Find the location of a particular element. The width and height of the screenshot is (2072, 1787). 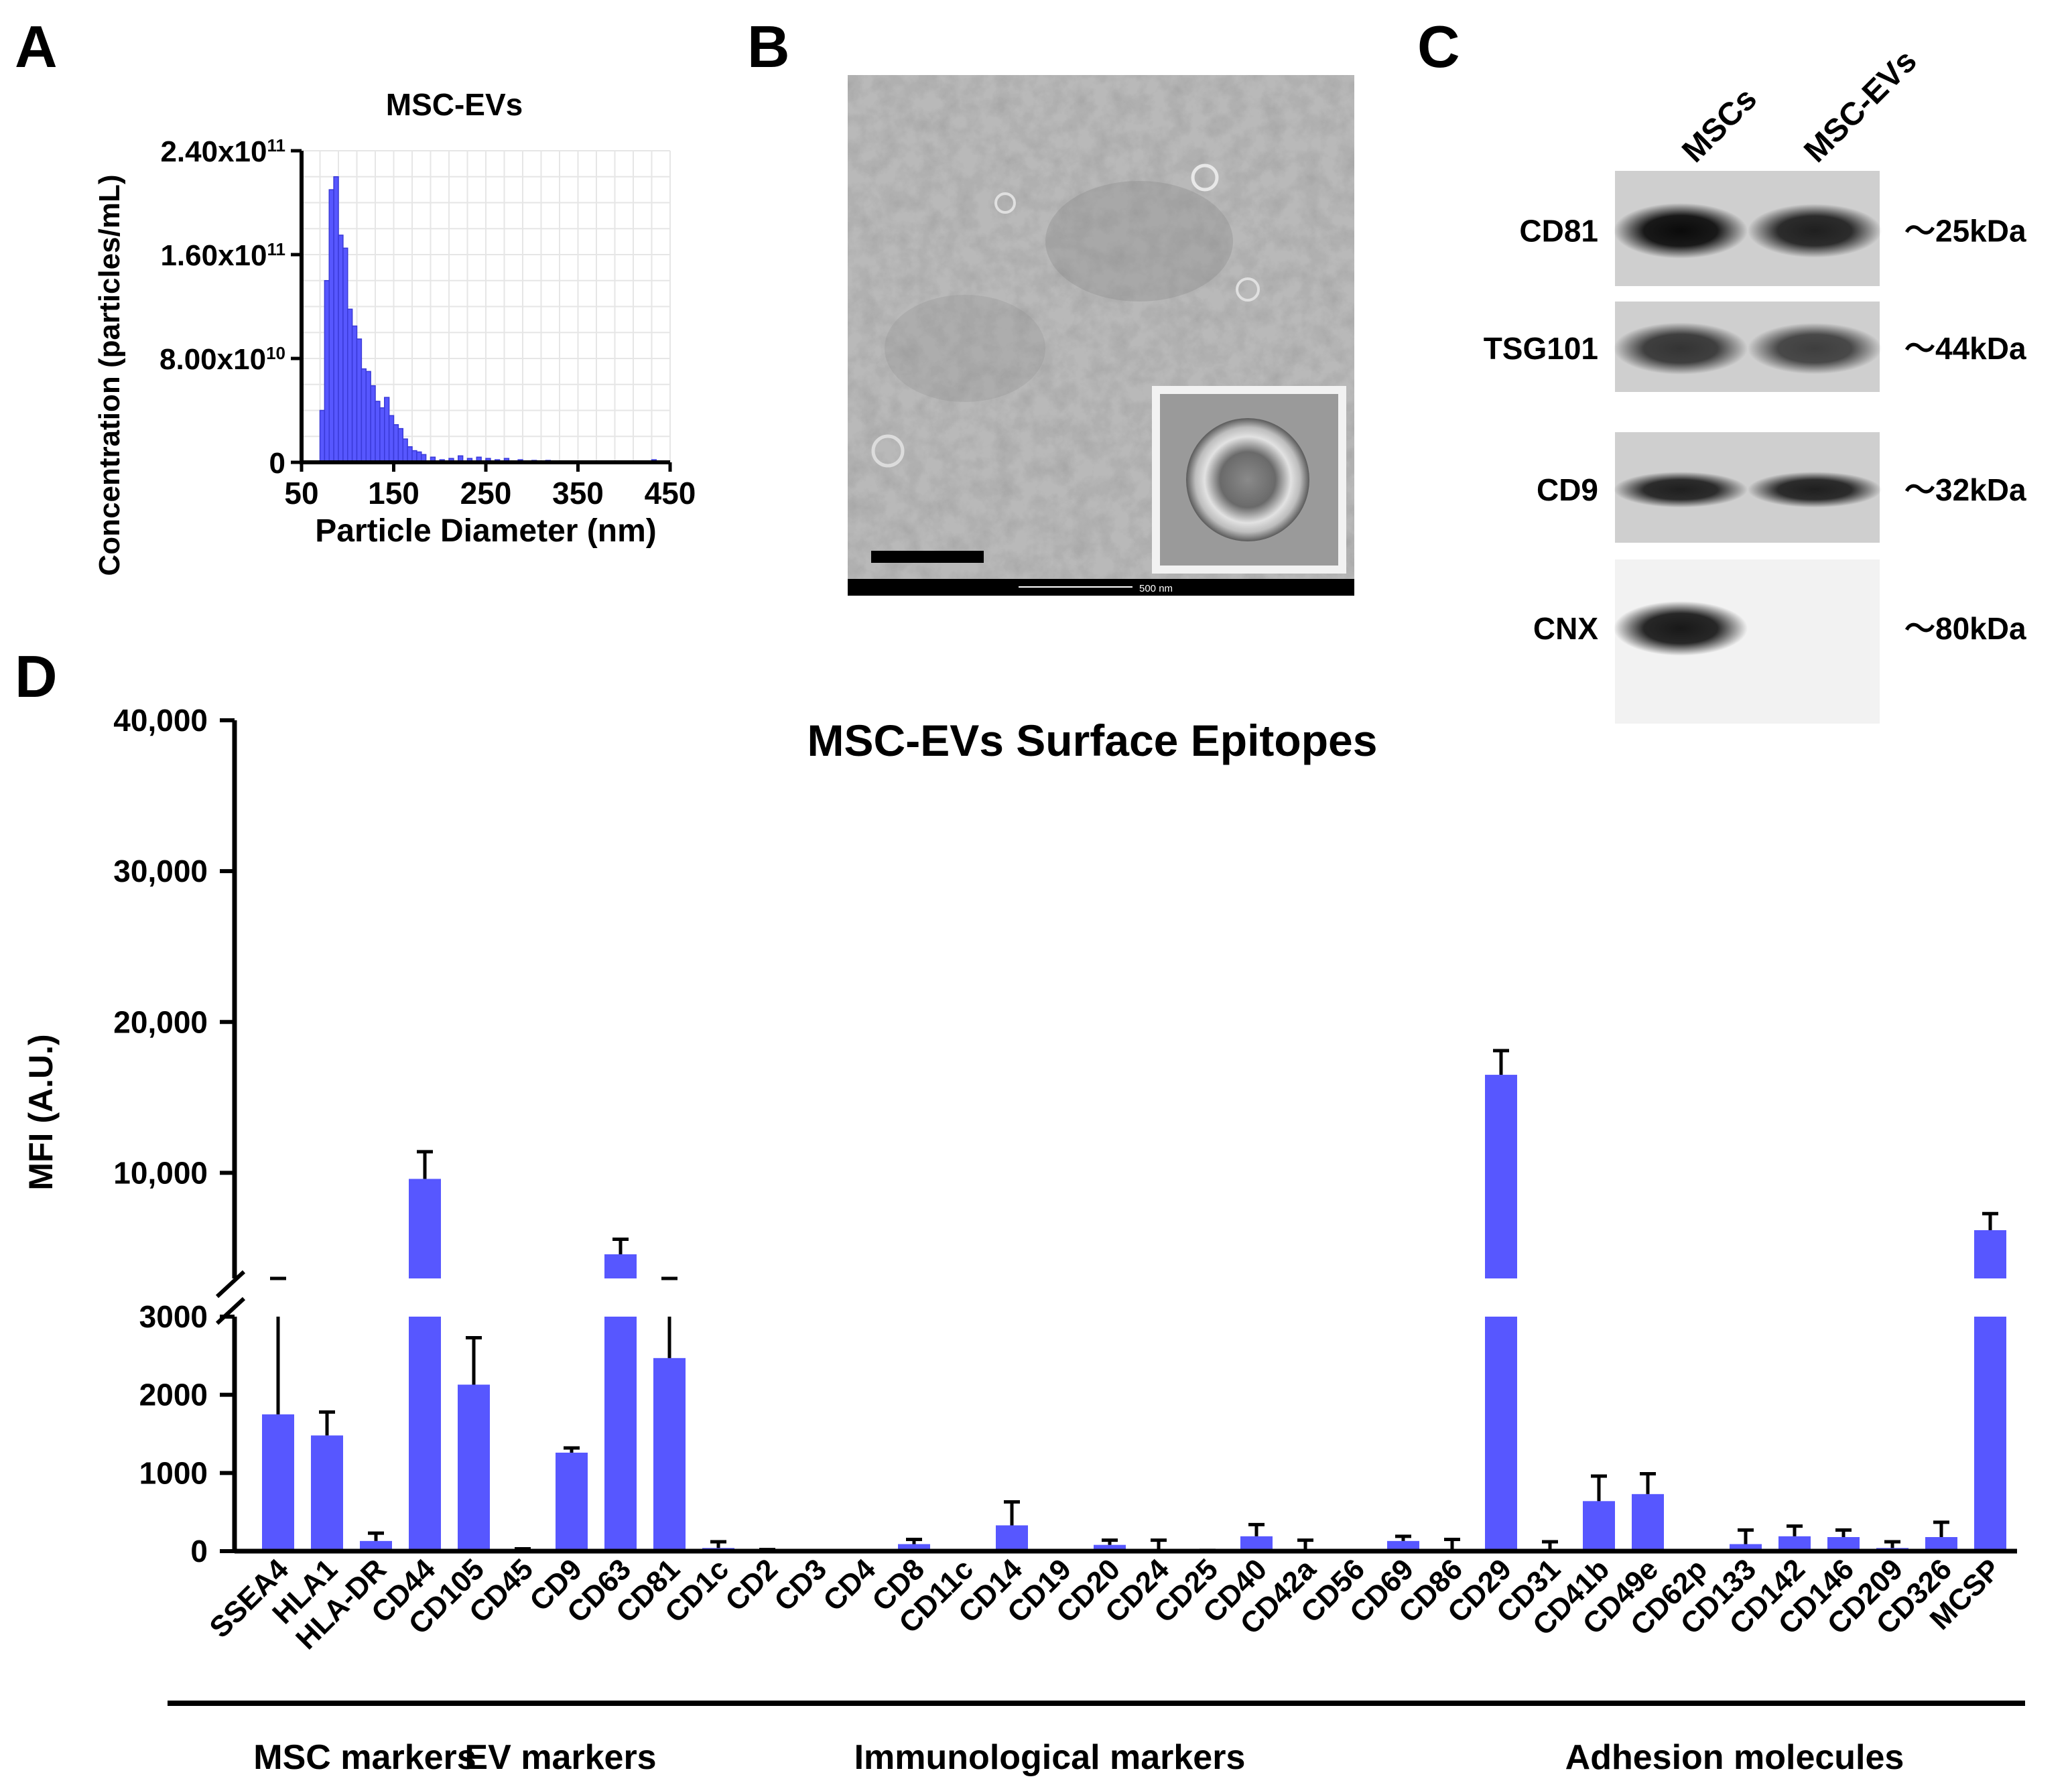

epitope-bar-cd14 is located at coordinates (1012, 1525).